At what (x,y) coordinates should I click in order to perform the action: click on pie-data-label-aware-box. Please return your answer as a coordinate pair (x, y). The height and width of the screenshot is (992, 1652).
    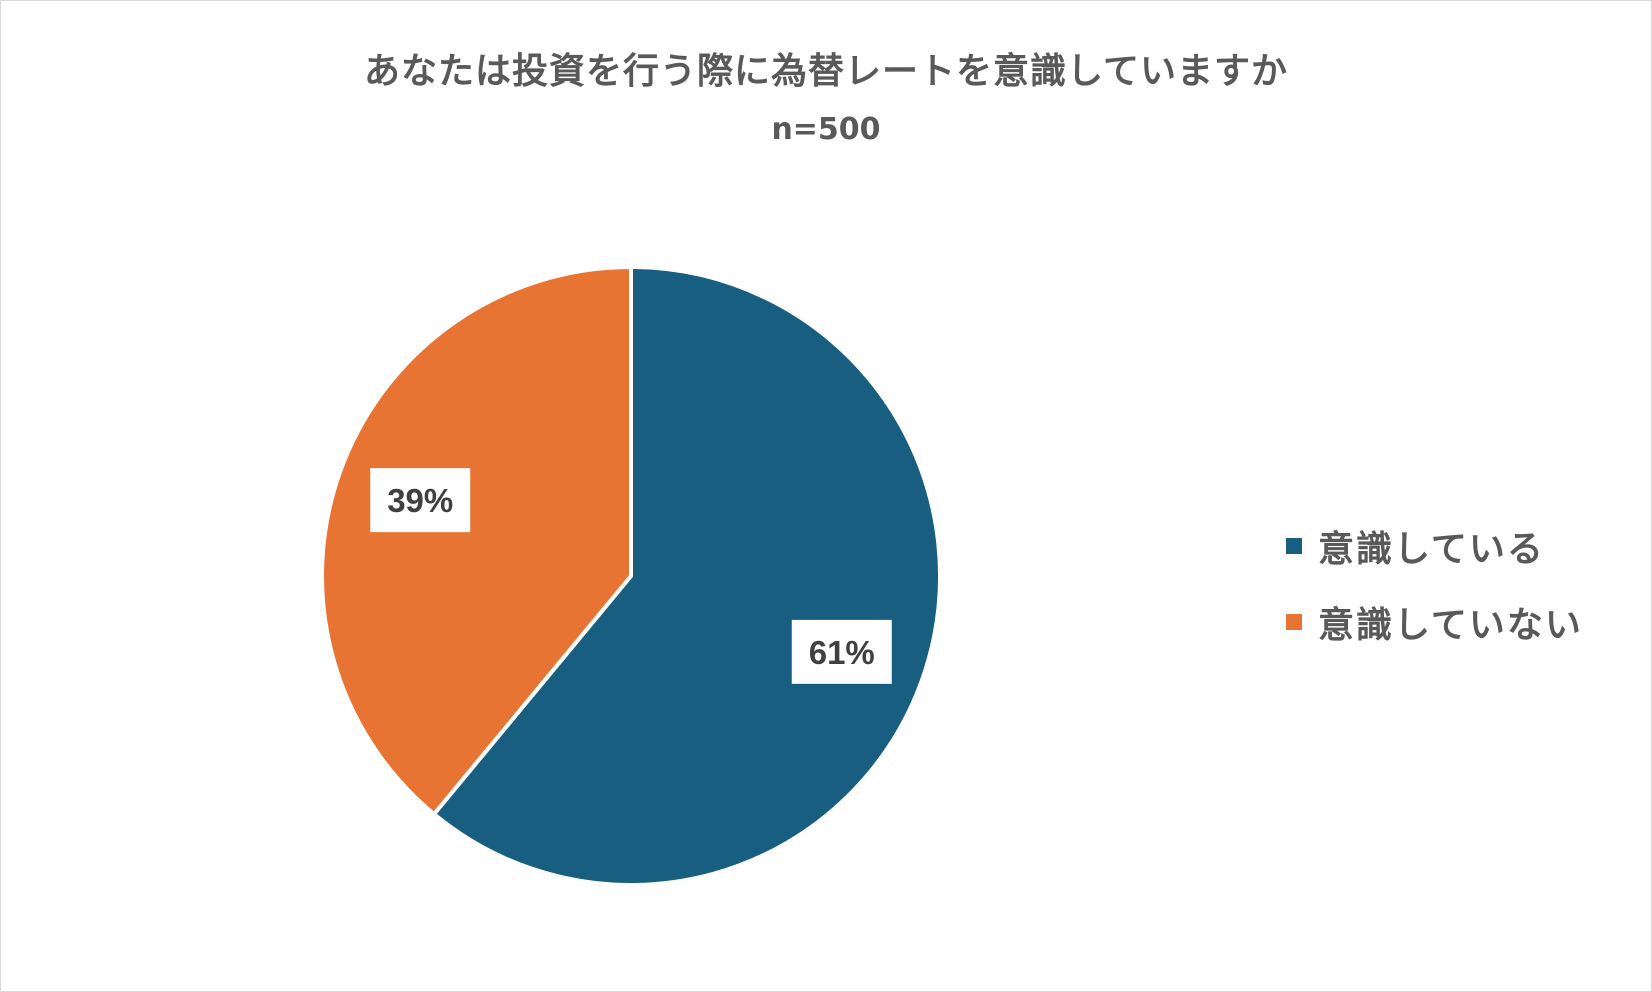
    Looking at the image, I should click on (841, 651).